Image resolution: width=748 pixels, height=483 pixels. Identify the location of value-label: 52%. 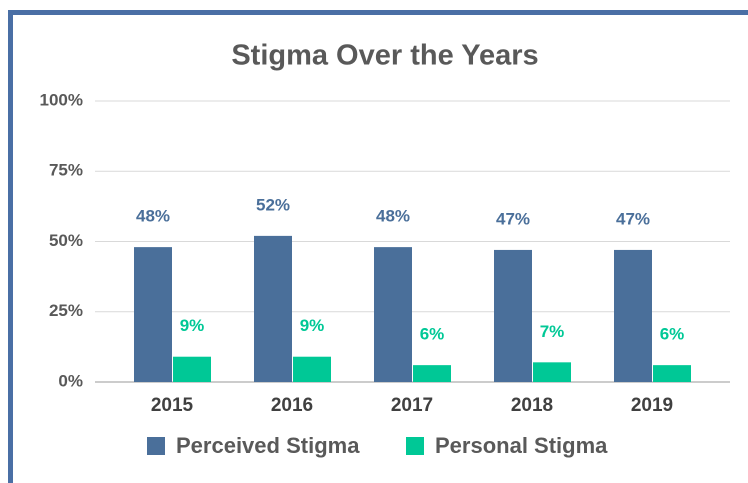
(273, 204).